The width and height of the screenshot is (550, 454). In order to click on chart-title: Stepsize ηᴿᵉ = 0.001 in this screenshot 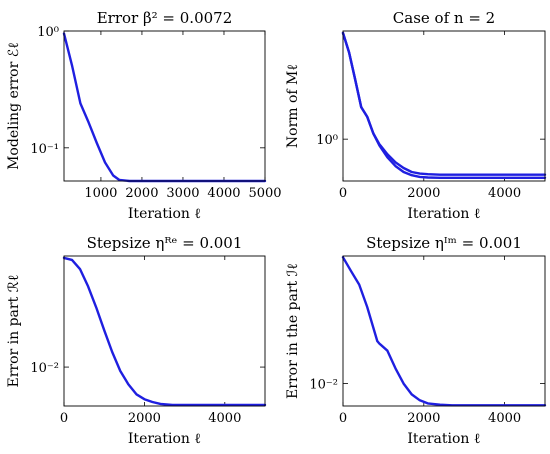, I will do `click(165, 243)`.